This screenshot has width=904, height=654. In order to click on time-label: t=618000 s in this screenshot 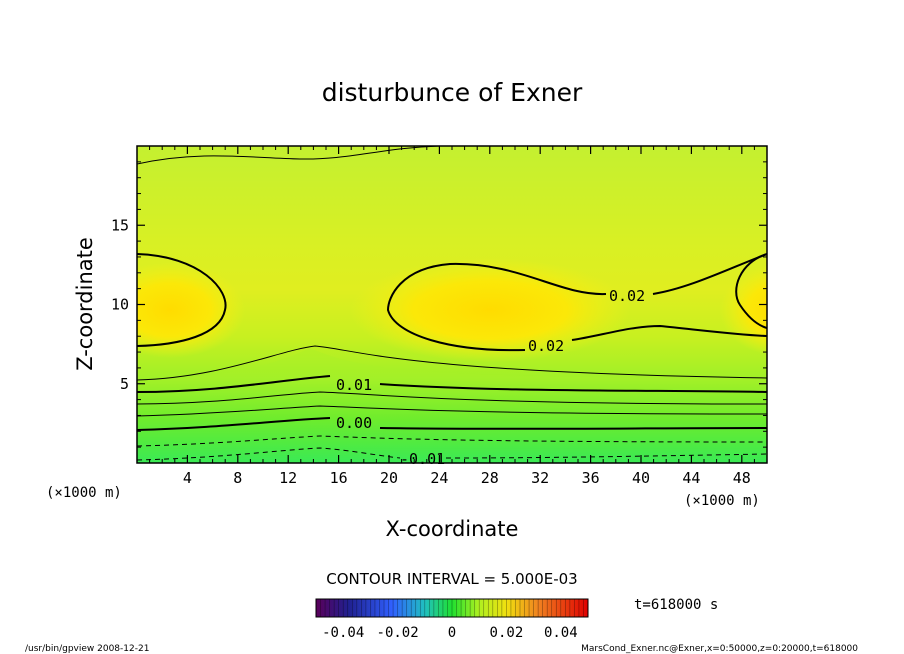, I will do `click(676, 605)`.